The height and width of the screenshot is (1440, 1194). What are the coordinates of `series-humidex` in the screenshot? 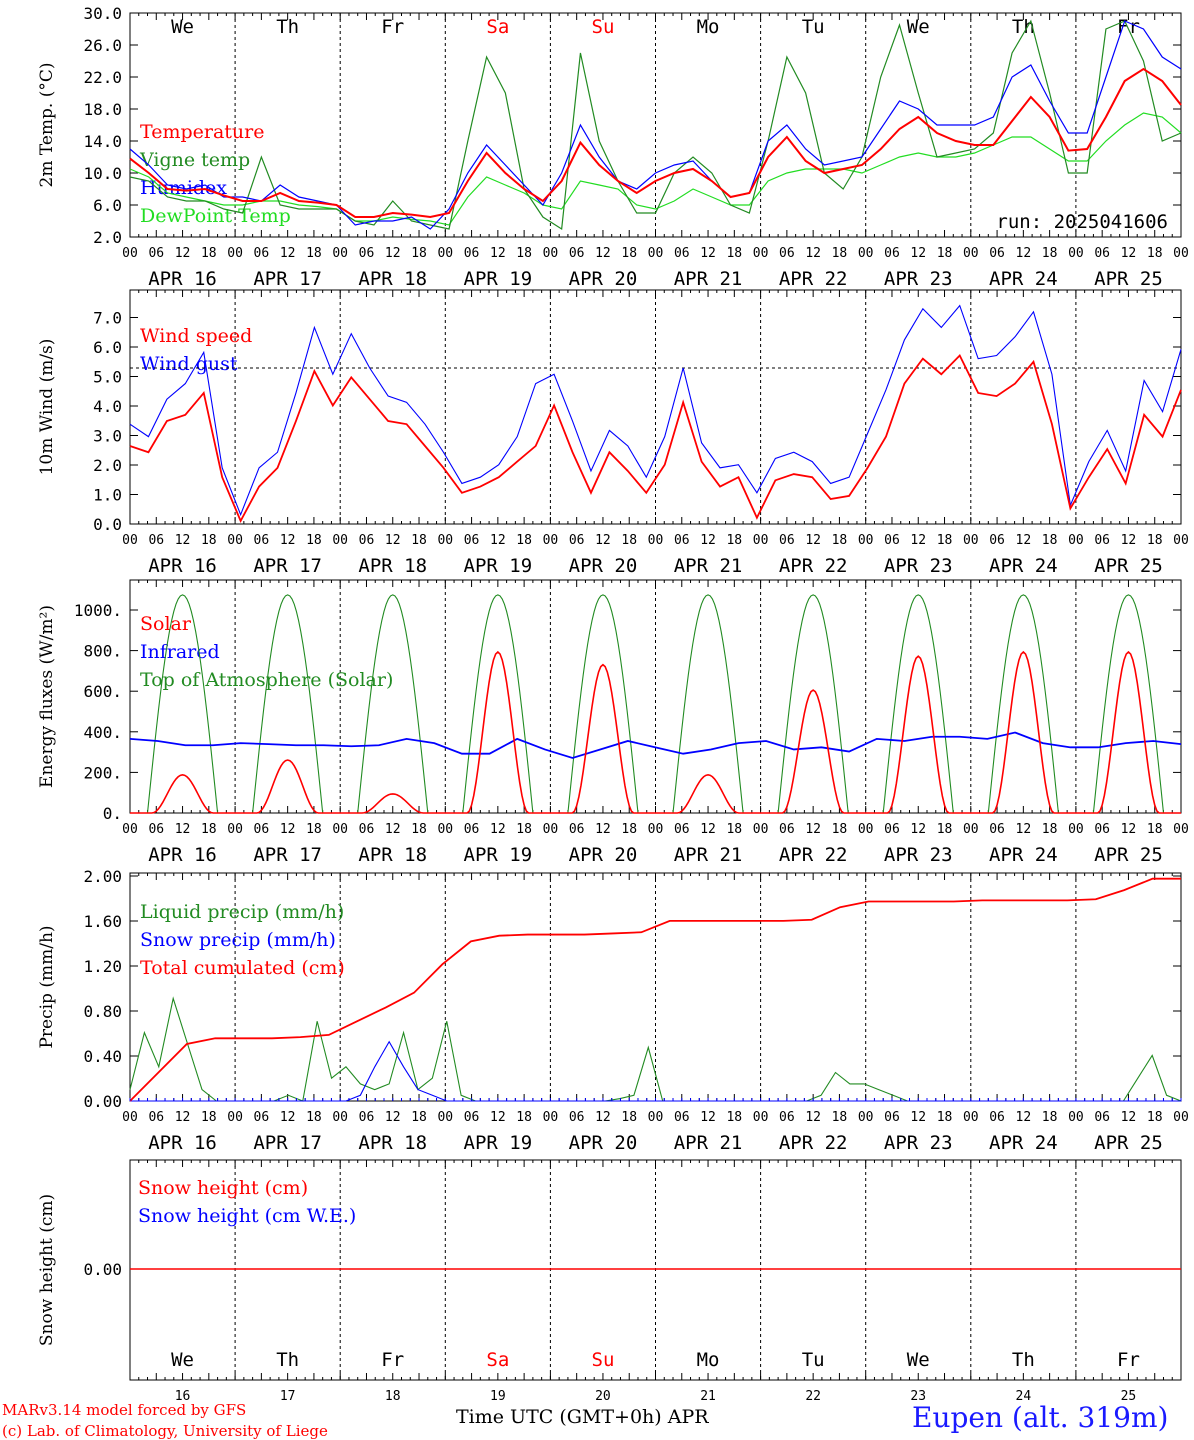 It's located at (655, 125).